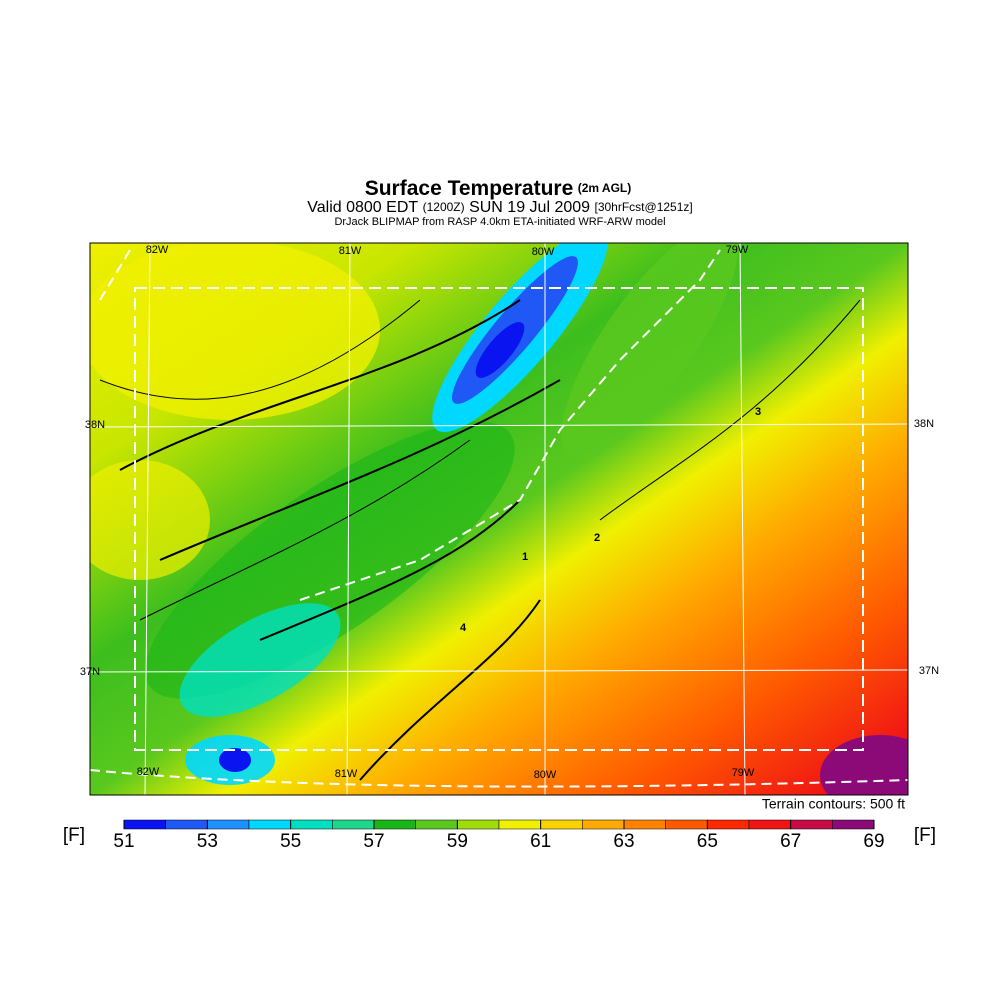 The image size is (1000, 1000). I want to click on colorbar-tick-label: 53, so click(207, 841).